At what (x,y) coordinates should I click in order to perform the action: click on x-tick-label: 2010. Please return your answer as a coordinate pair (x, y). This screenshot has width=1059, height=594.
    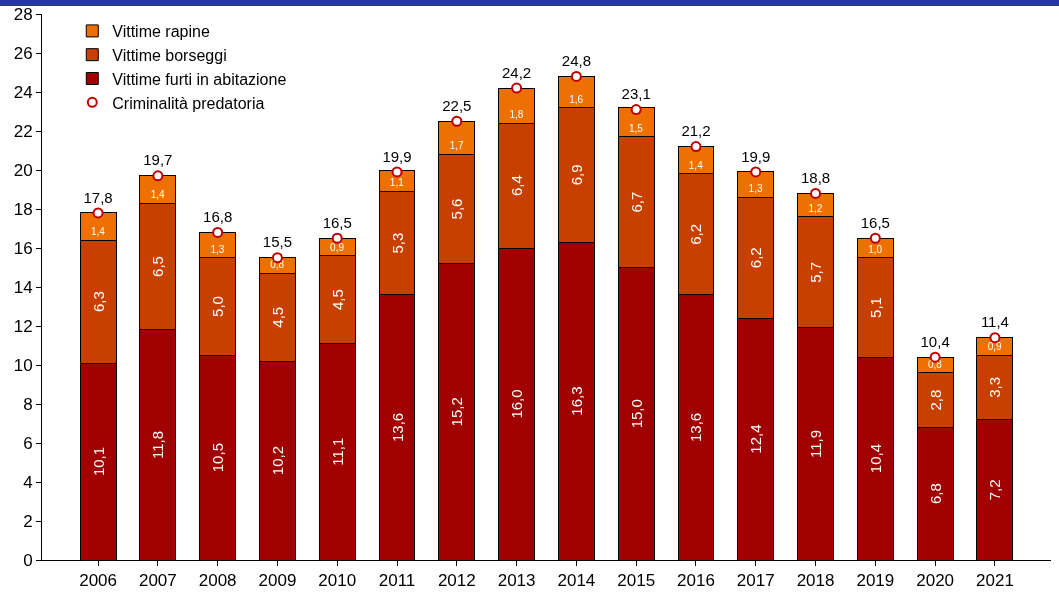
    Looking at the image, I should click on (337, 581).